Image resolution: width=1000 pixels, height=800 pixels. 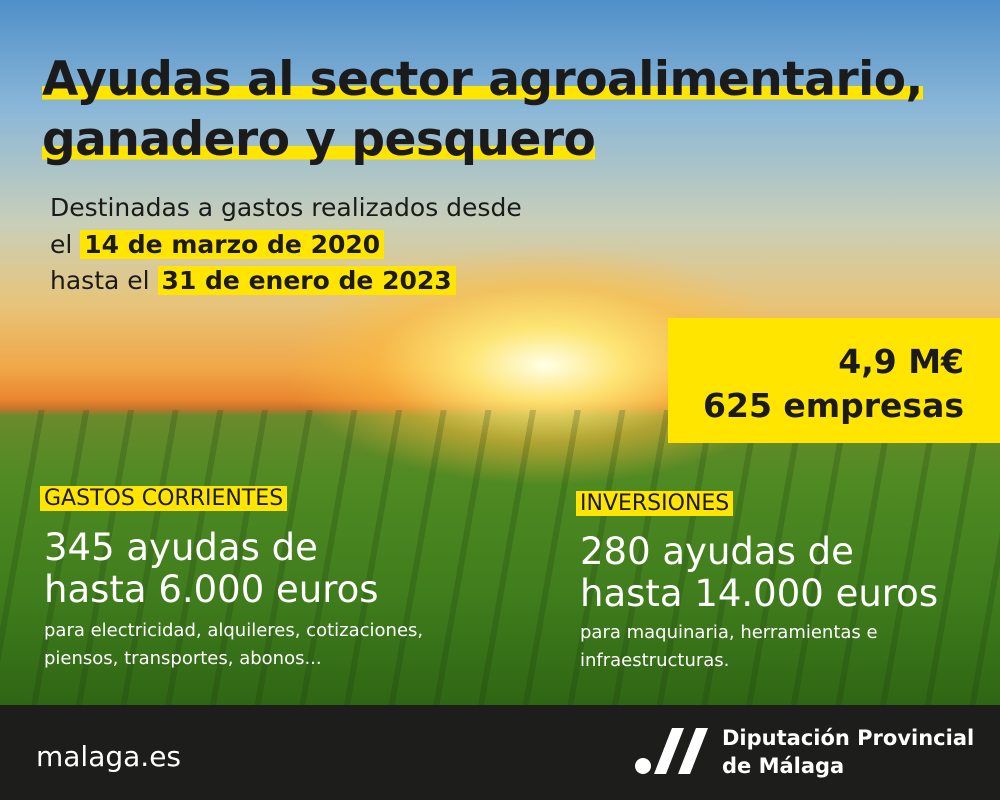 What do you see at coordinates (61, 244) in the screenshot?
I see `subtitle-prefix: el` at bounding box center [61, 244].